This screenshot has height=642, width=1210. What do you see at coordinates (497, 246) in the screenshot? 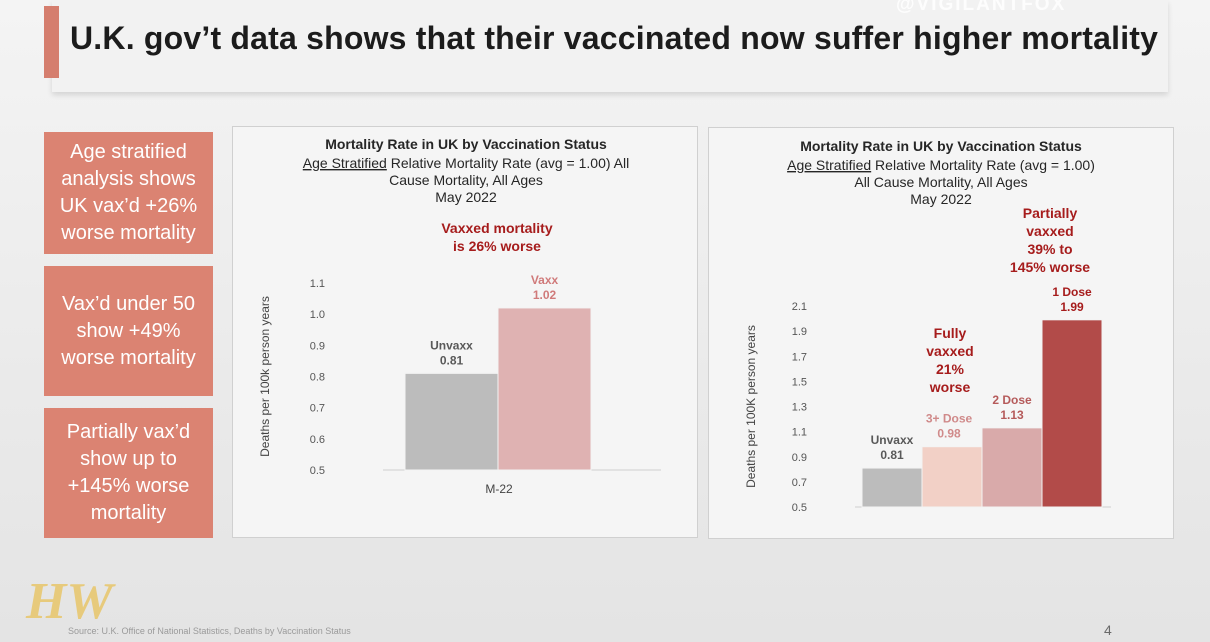
I see `chart-annotation: is 26% worse` at bounding box center [497, 246].